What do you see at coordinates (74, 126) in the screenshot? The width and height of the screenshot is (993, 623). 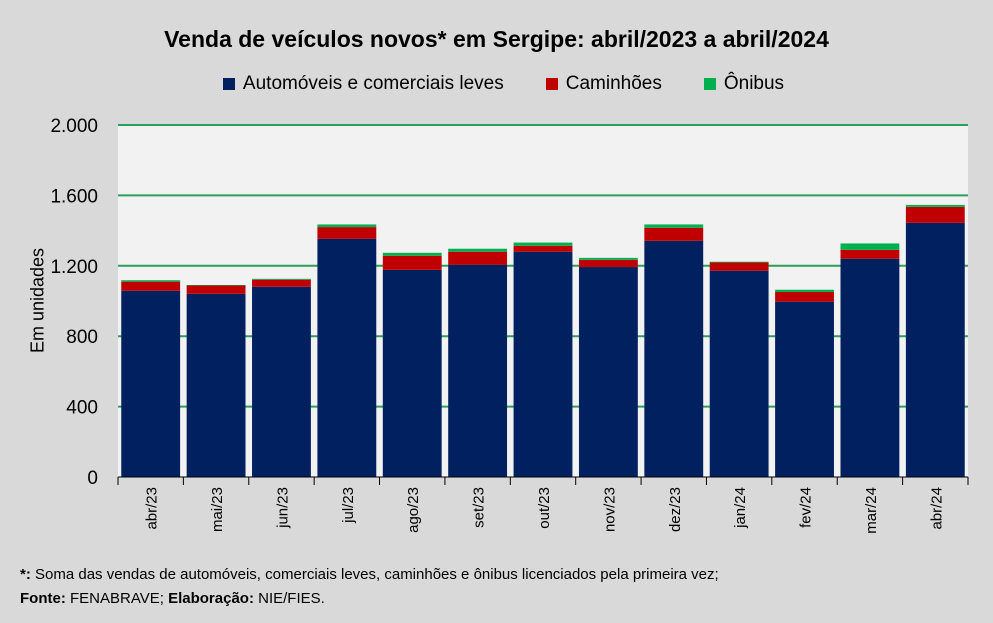 I see `y-tick-label: 2.000` at bounding box center [74, 126].